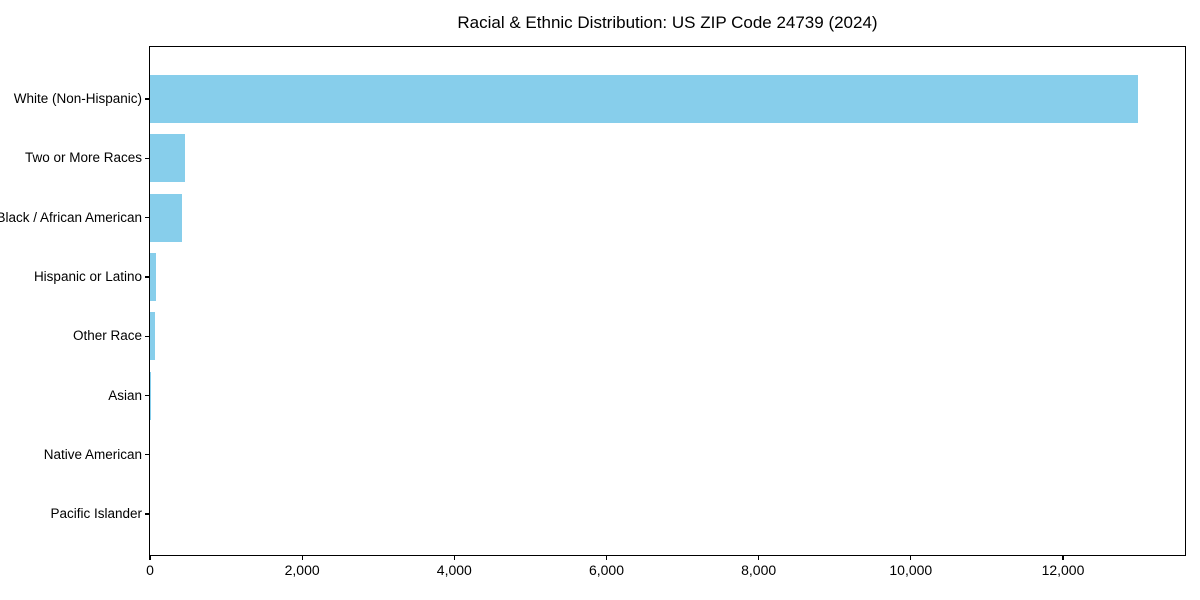  Describe the element at coordinates (1063, 570) in the screenshot. I see `x-tick-label: 12,000` at that location.